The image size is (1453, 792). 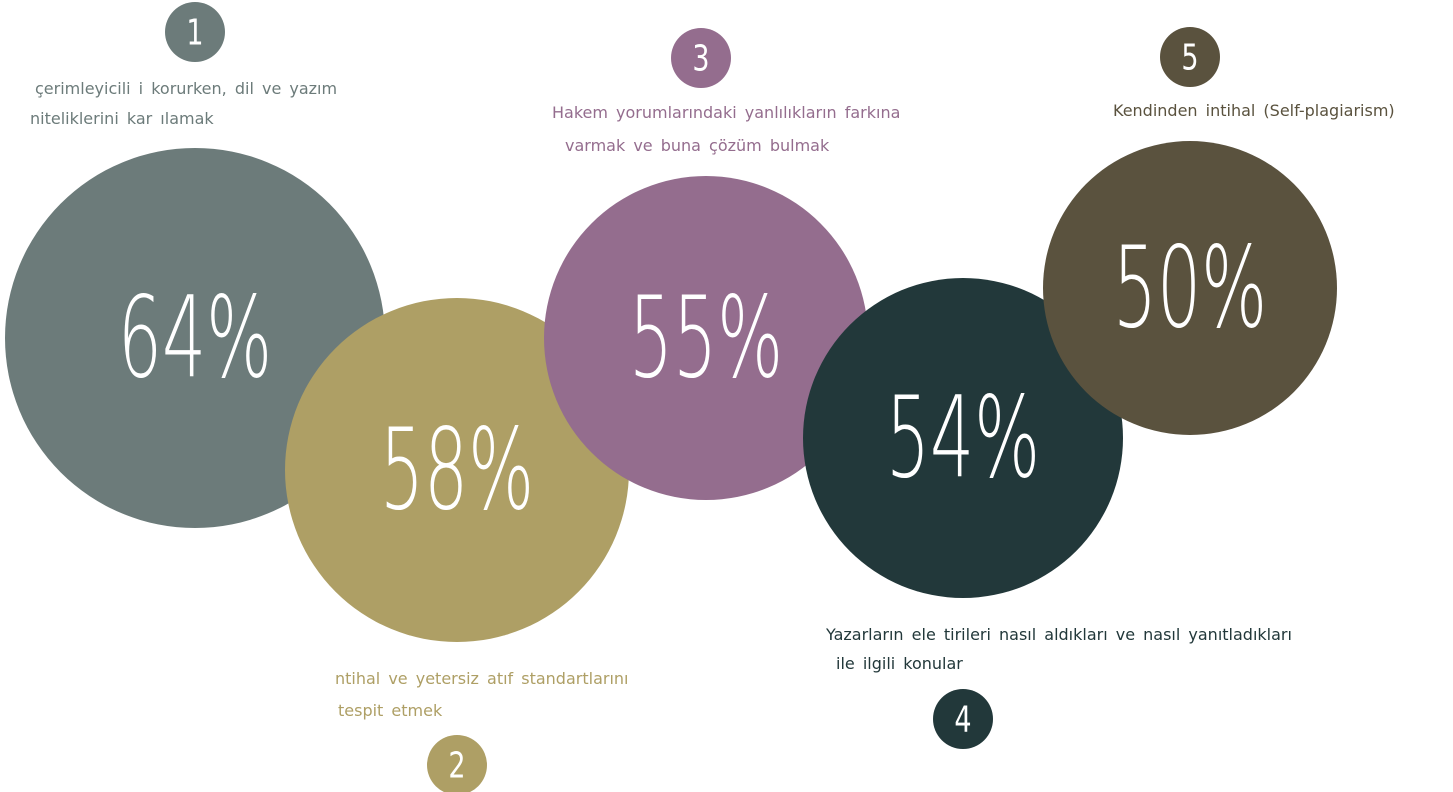 I want to click on item-label: varmak ve buna çözüm bulmak, so click(x=697, y=145).